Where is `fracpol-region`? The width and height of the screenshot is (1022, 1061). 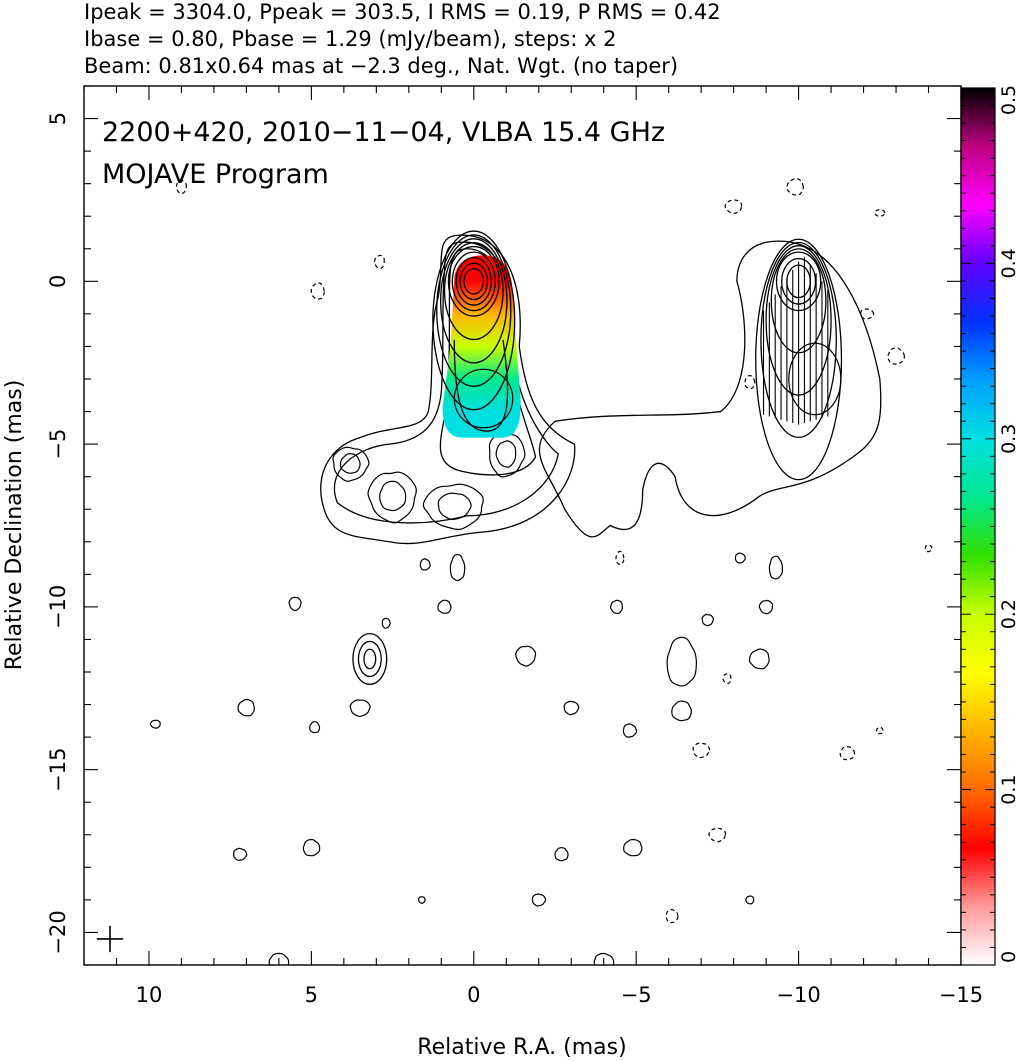 fracpol-region is located at coordinates (481, 346).